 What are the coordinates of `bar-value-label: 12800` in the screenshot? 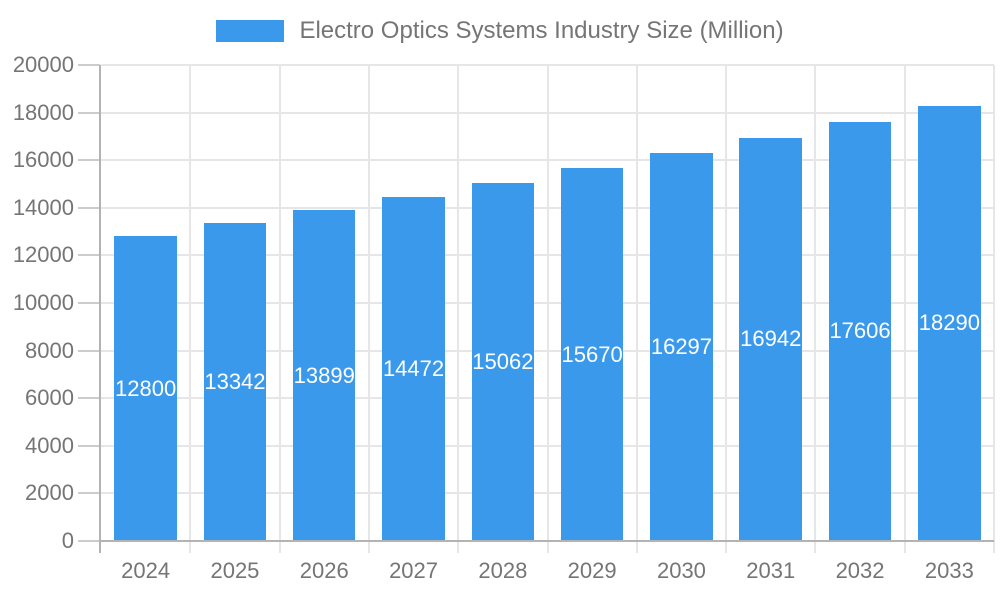 It's located at (146, 388).